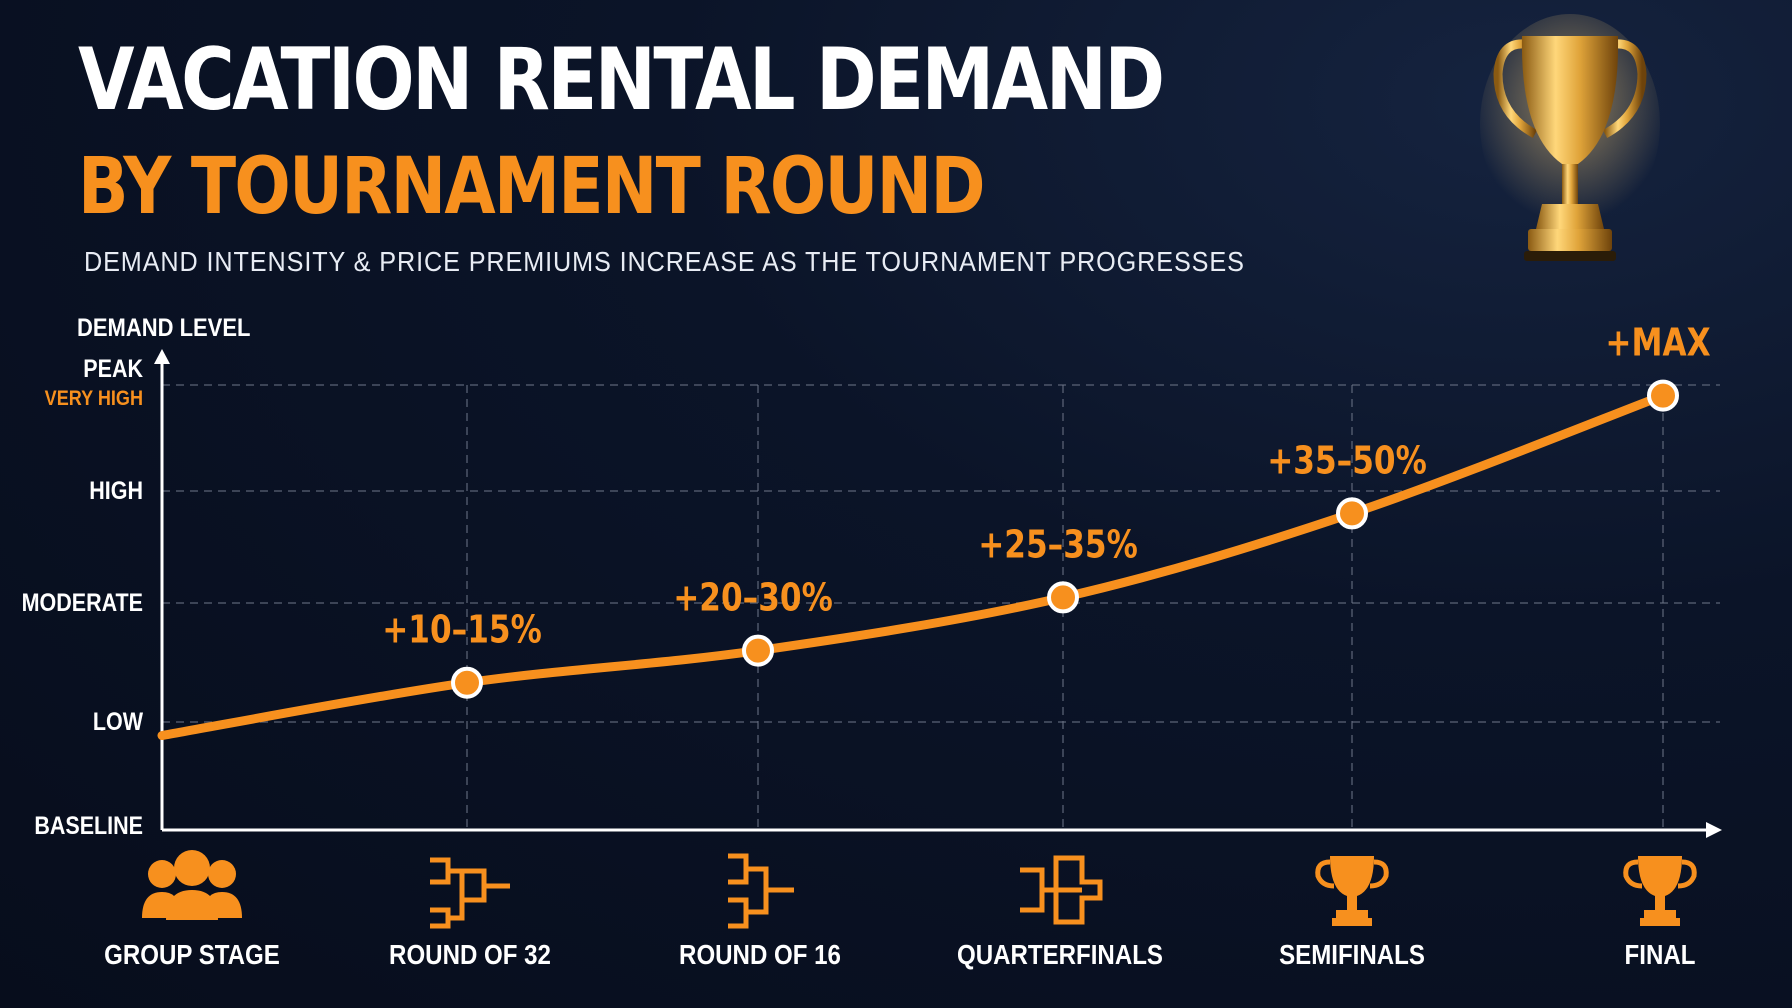 The width and height of the screenshot is (1792, 1008). Describe the element at coordinates (82, 602) in the screenshot. I see `y-tick-label: MODERATE` at that location.